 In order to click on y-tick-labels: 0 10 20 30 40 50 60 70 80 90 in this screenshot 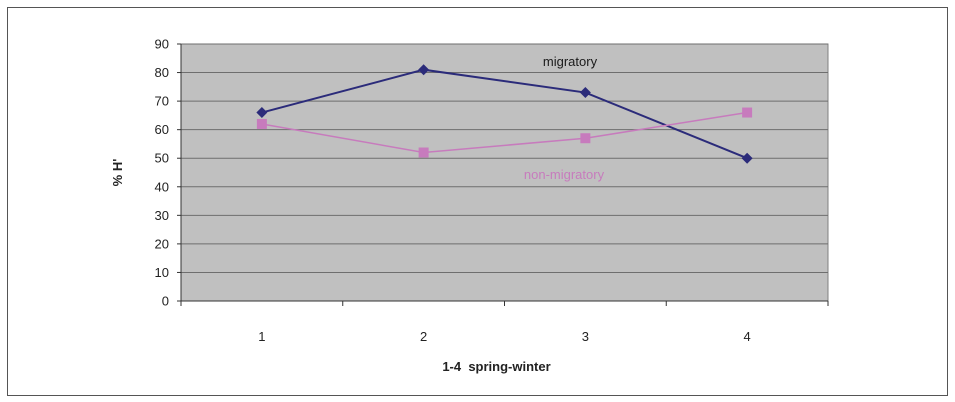, I will do `click(168, 173)`.